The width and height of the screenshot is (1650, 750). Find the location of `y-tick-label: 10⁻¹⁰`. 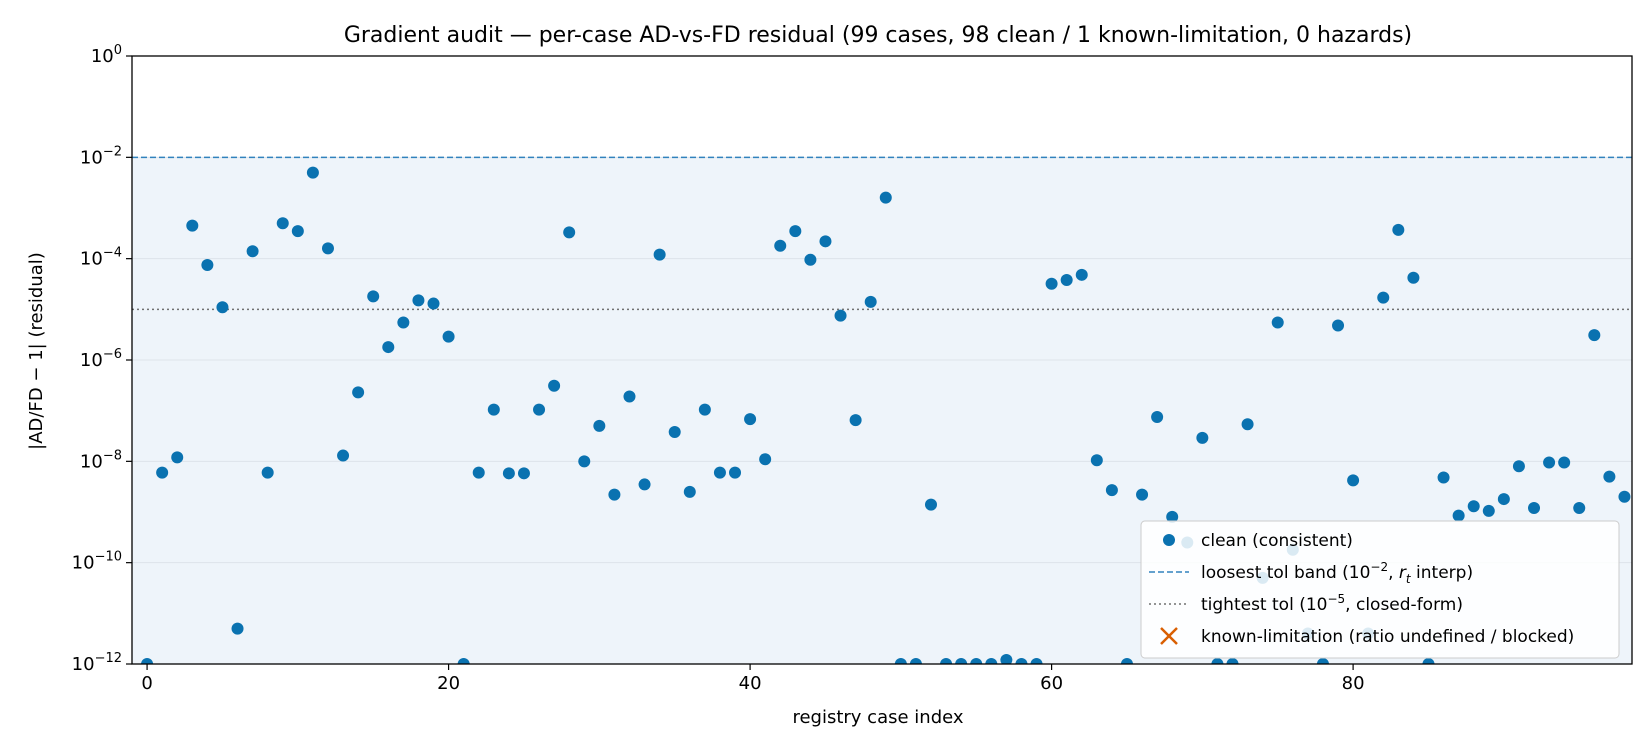

y-tick-label: 10⁻¹⁰ is located at coordinates (97, 562).